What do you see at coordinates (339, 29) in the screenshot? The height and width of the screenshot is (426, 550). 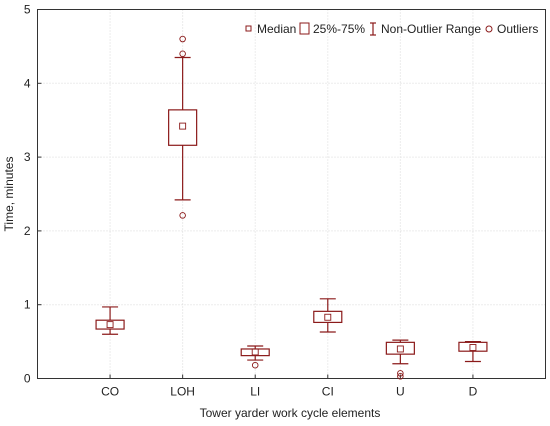 I see `legend-box-label: 25%-75%` at bounding box center [339, 29].